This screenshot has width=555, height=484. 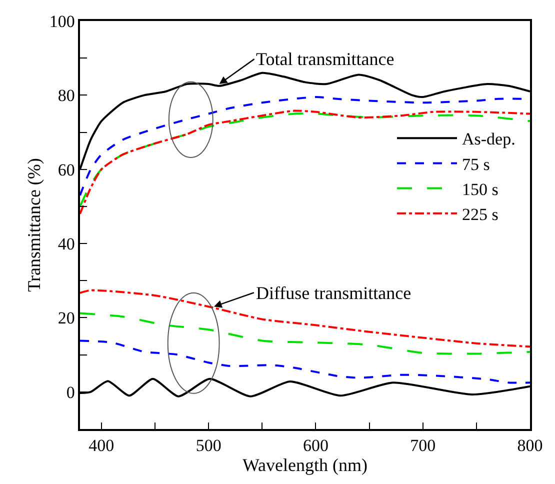 What do you see at coordinates (480, 189) in the screenshot?
I see `legend-label: 150 s` at bounding box center [480, 189].